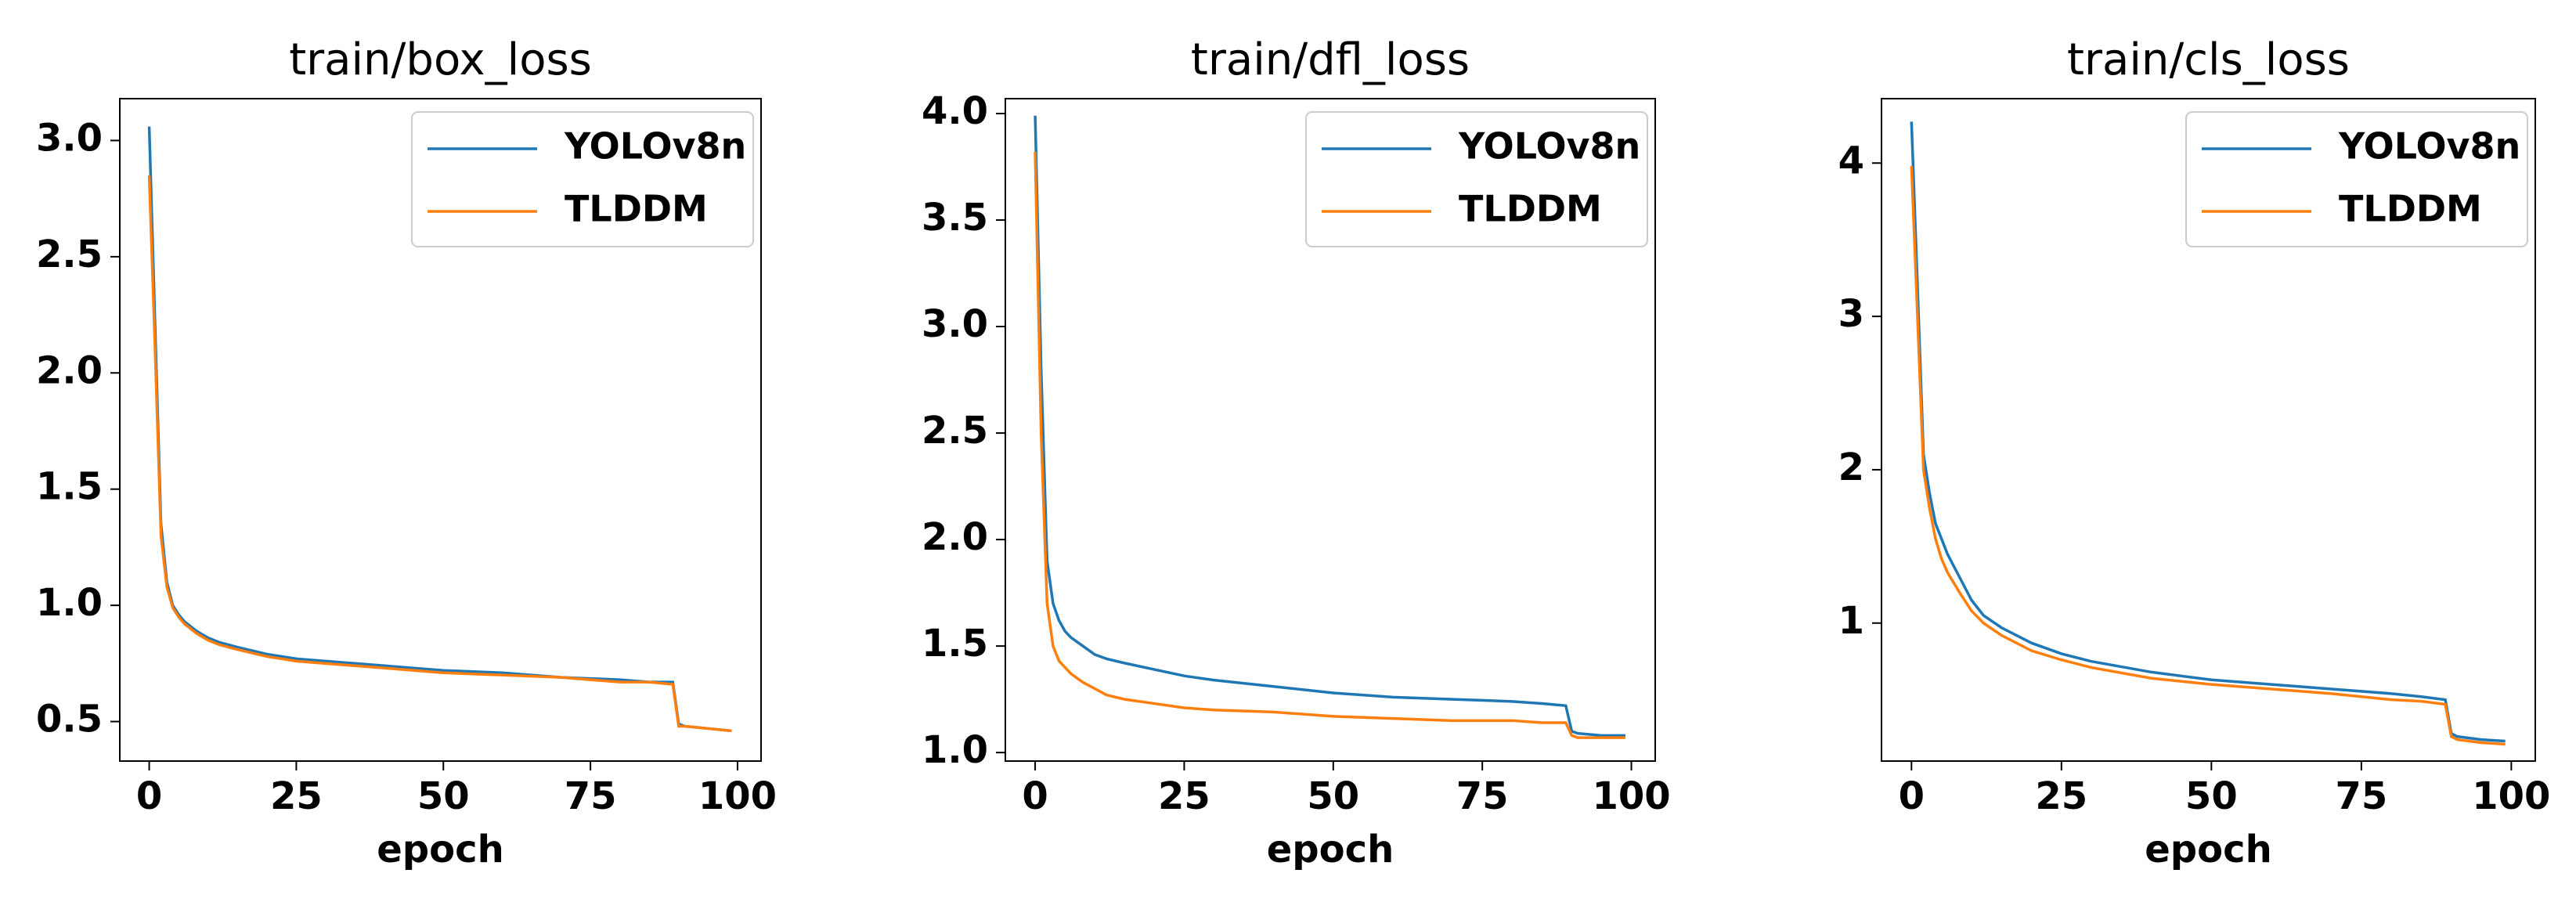 This screenshot has width=2576, height=902. Describe the element at coordinates (1851, 160) in the screenshot. I see `y-tick-label: 4` at that location.